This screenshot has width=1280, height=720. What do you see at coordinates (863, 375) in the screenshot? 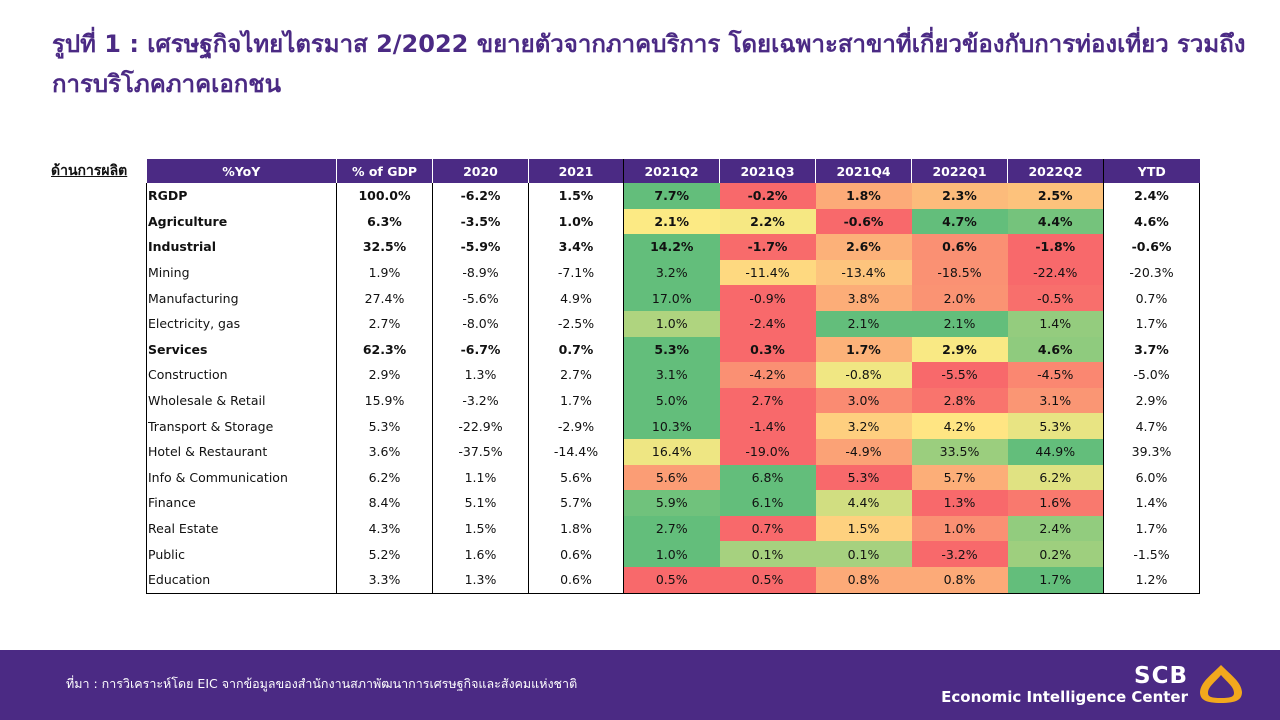
I see `table-cell: -0.8%` at bounding box center [863, 375].